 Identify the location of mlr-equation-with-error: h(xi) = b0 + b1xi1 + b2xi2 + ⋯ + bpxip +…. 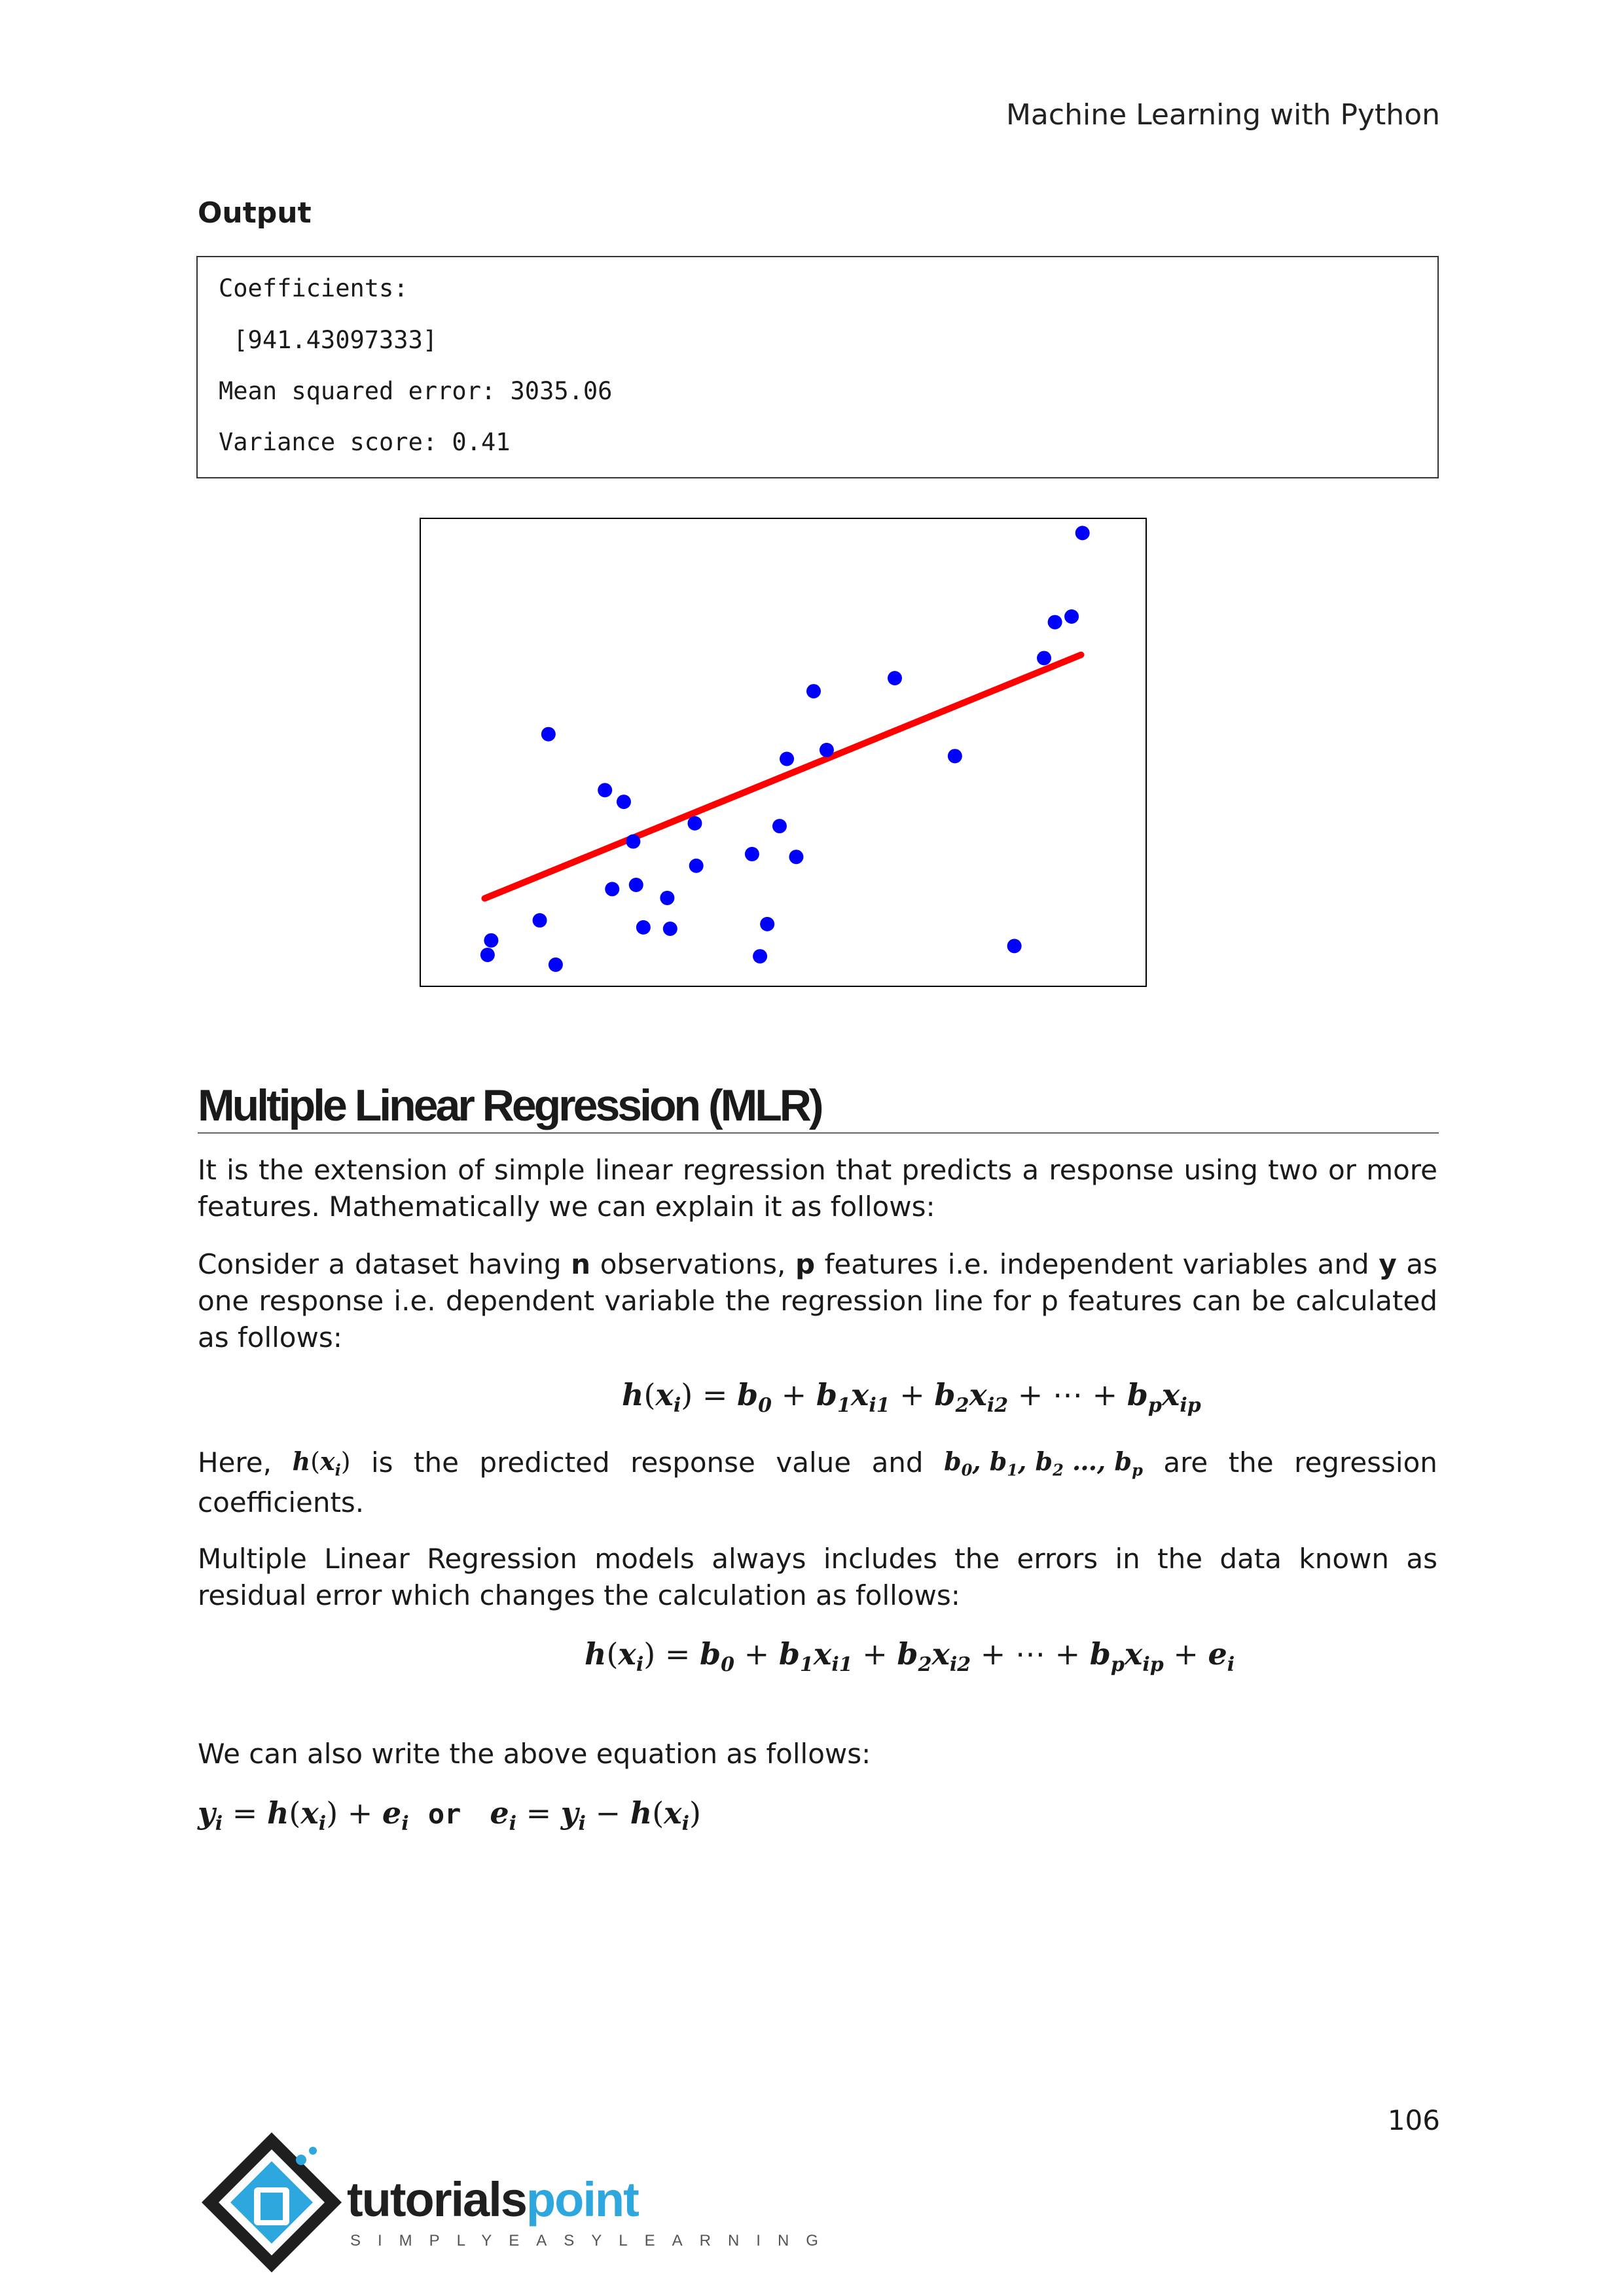
(910, 1656).